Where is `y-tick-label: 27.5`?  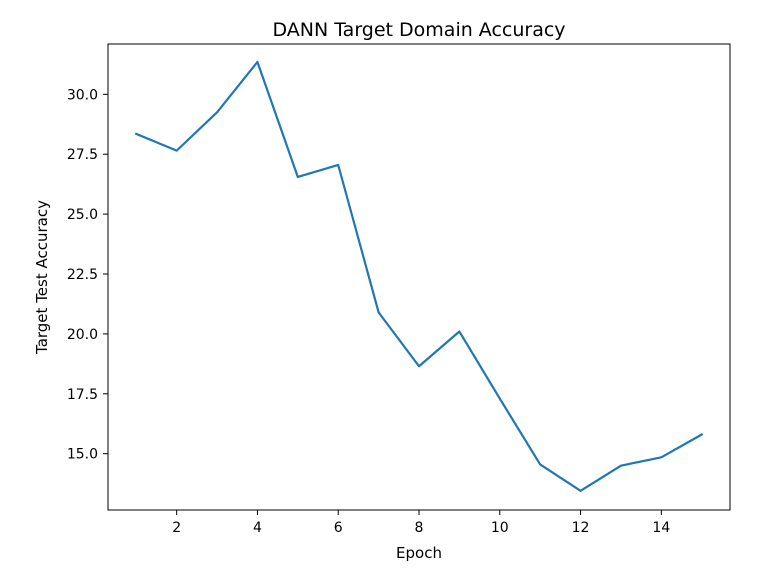
y-tick-label: 27.5 is located at coordinates (82, 155).